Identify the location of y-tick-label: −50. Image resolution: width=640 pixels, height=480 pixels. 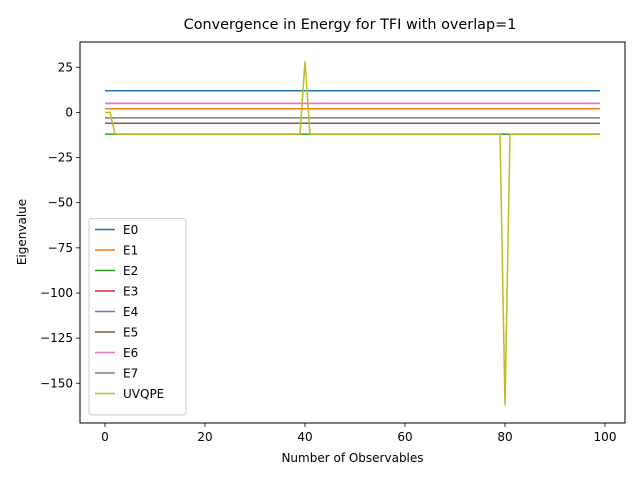
(60, 203).